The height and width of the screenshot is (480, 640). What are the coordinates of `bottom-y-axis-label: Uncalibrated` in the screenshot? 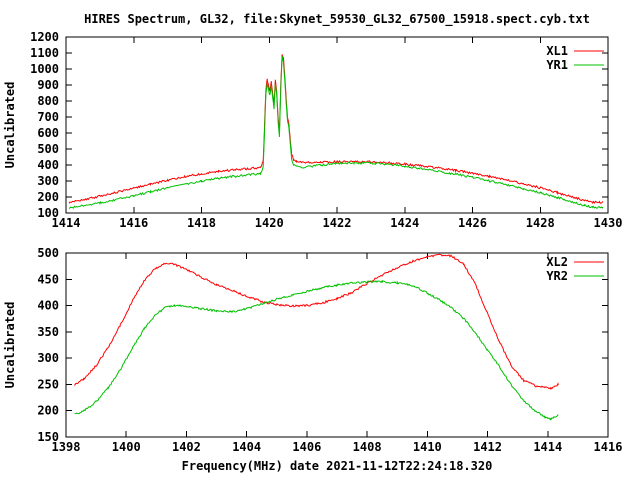 It's located at (10, 345).